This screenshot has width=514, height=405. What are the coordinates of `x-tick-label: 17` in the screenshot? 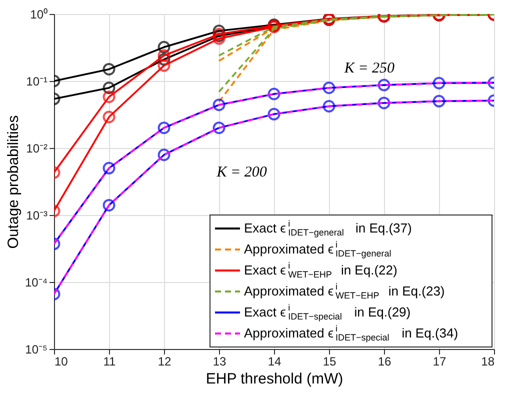 It's located at (439, 361).